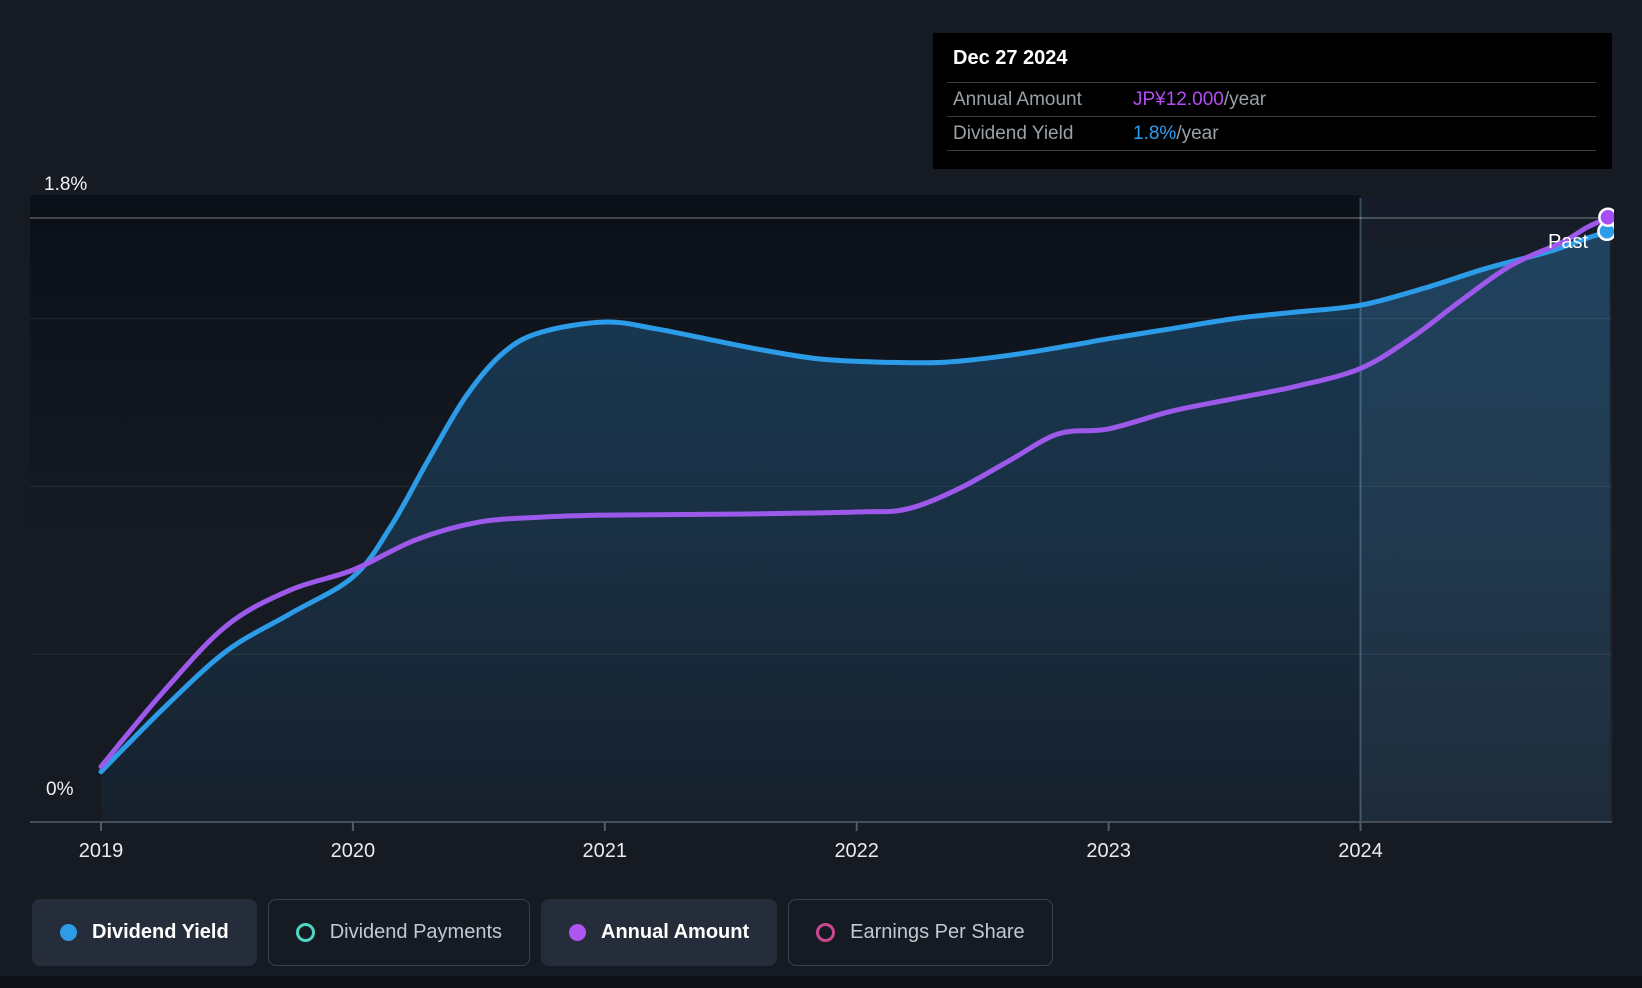 The height and width of the screenshot is (988, 1642). Describe the element at coordinates (1017, 99) in the screenshot. I see `tooltip-label: Annual Amount` at that location.